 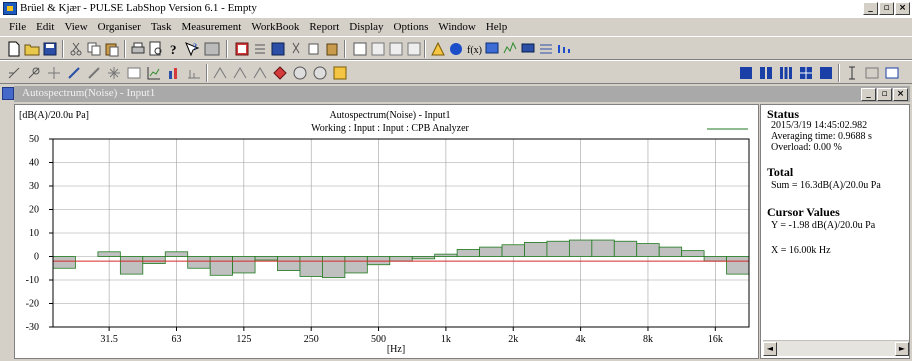 What do you see at coordinates (438, 49) in the screenshot?
I see `analyzer-icon` at bounding box center [438, 49].